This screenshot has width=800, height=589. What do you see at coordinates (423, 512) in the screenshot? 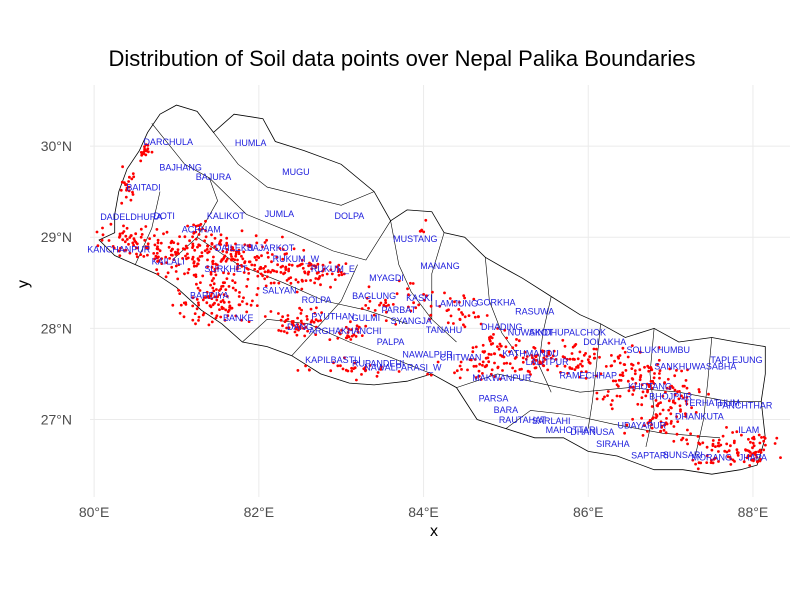
I see `x-tick-label: 84°E` at bounding box center [423, 512].